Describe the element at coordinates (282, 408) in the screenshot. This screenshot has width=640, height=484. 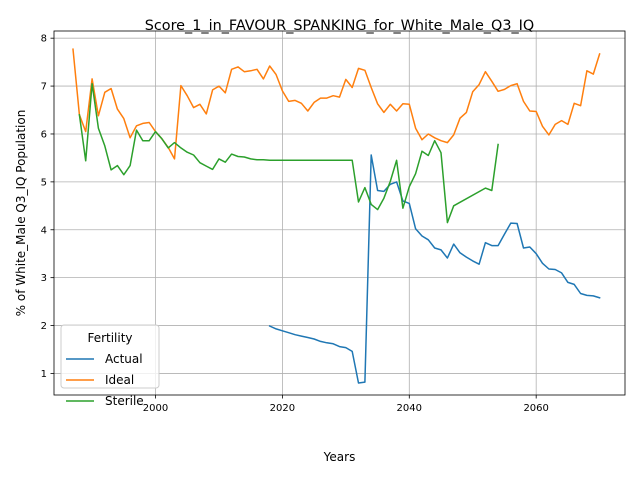
I see `x-tick-label: 2020` at that location.